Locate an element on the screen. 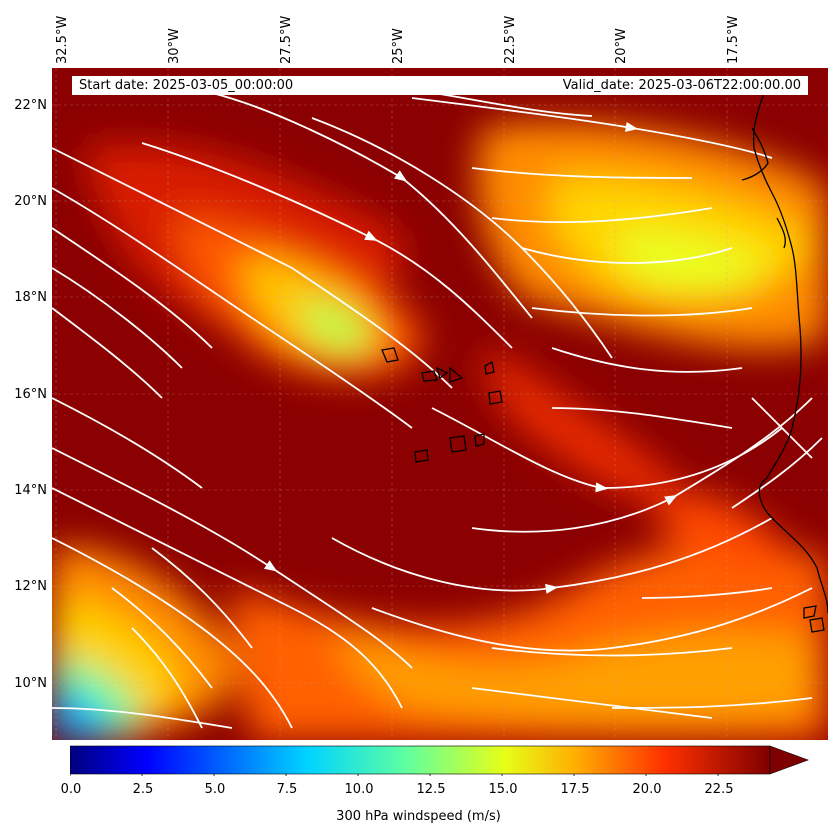 Image resolution: width=837 pixels, height=836 pixels. colorbar-title: 300 hPa windspeed (m/s) is located at coordinates (418, 816).